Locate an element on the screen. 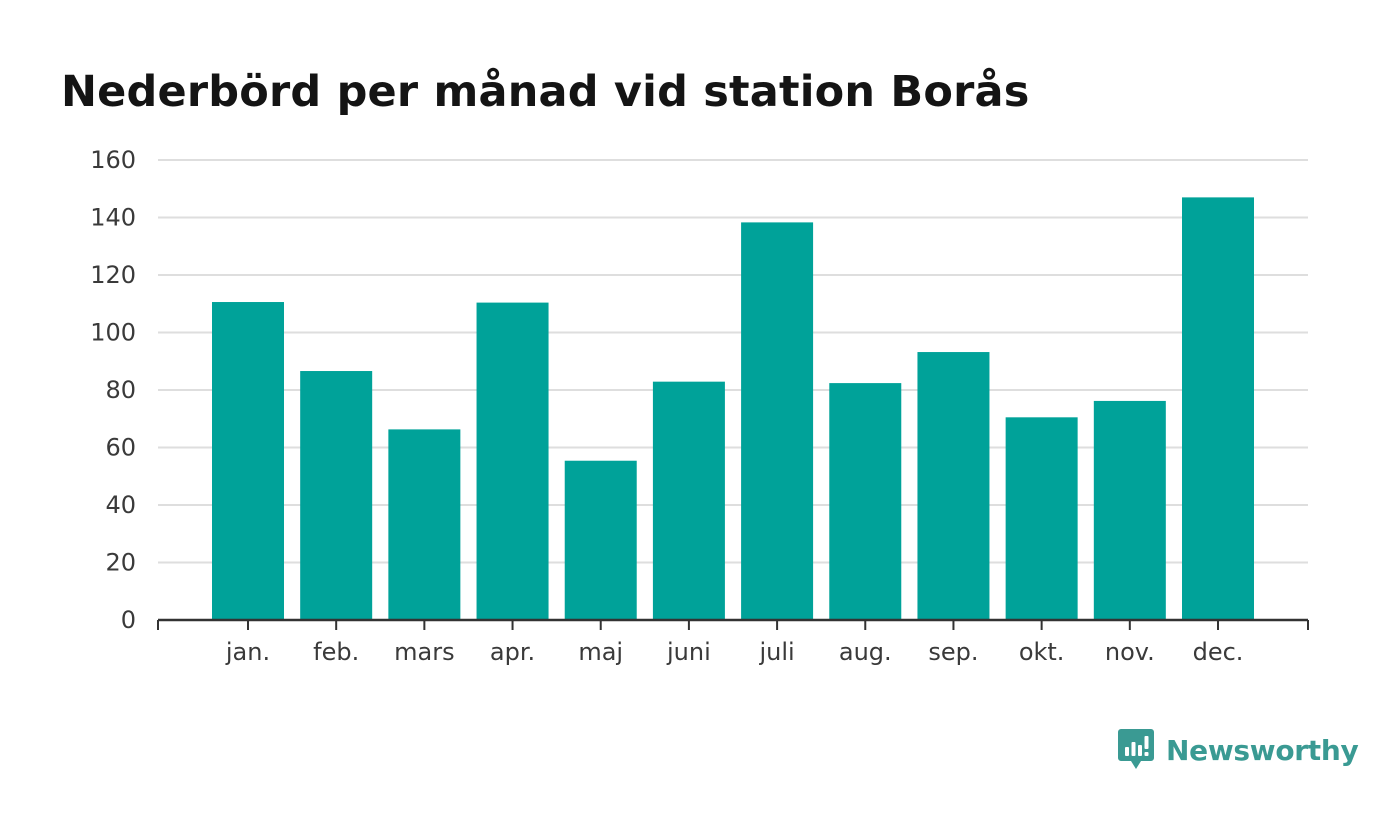 Image resolution: width=1400 pixels, height=831 pixels. x-tick-label: mars is located at coordinates (424, 652).